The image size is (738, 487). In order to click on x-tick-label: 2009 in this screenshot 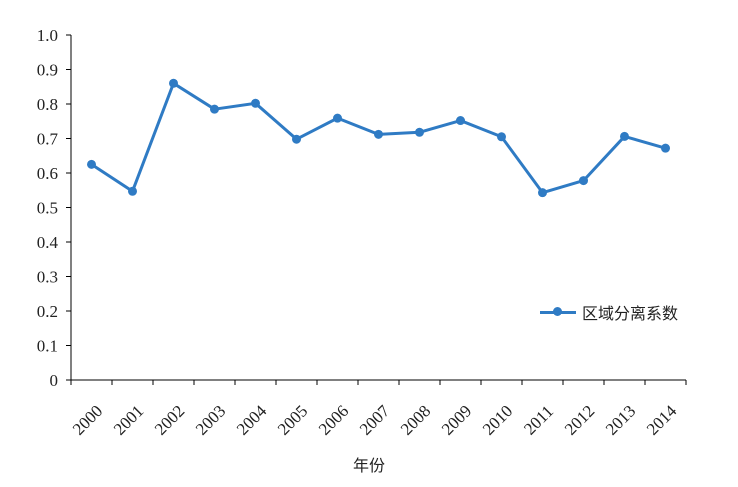, I will do `click(456, 419)`.